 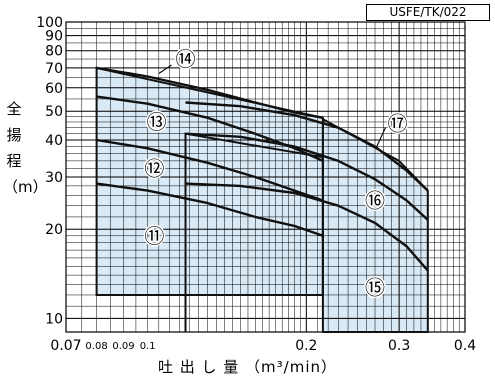 I want to click on curve-label-6: ⑮, so click(x=375, y=288).